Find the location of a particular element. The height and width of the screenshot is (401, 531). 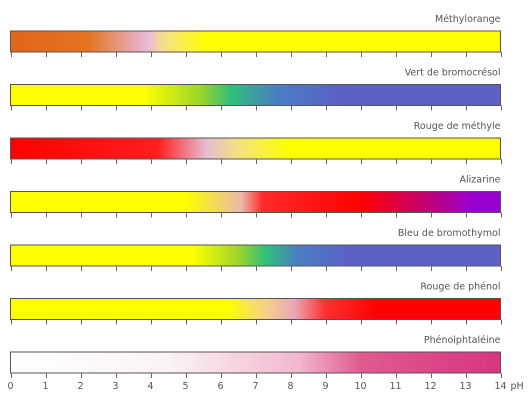

ph-tick-label: 10 is located at coordinates (360, 386).